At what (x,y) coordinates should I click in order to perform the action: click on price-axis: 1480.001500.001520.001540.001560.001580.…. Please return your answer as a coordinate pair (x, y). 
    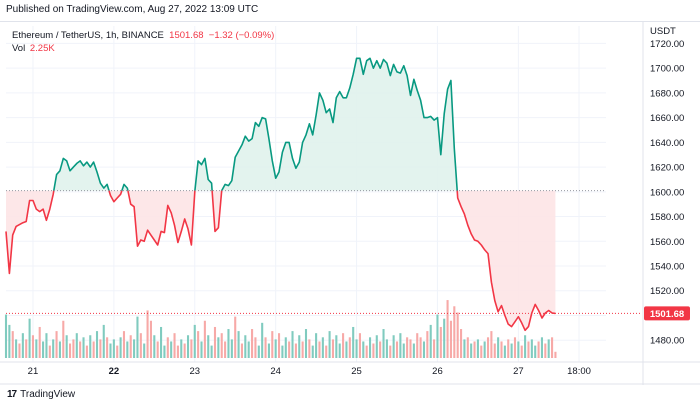
    Looking at the image, I should click on (663, 203).